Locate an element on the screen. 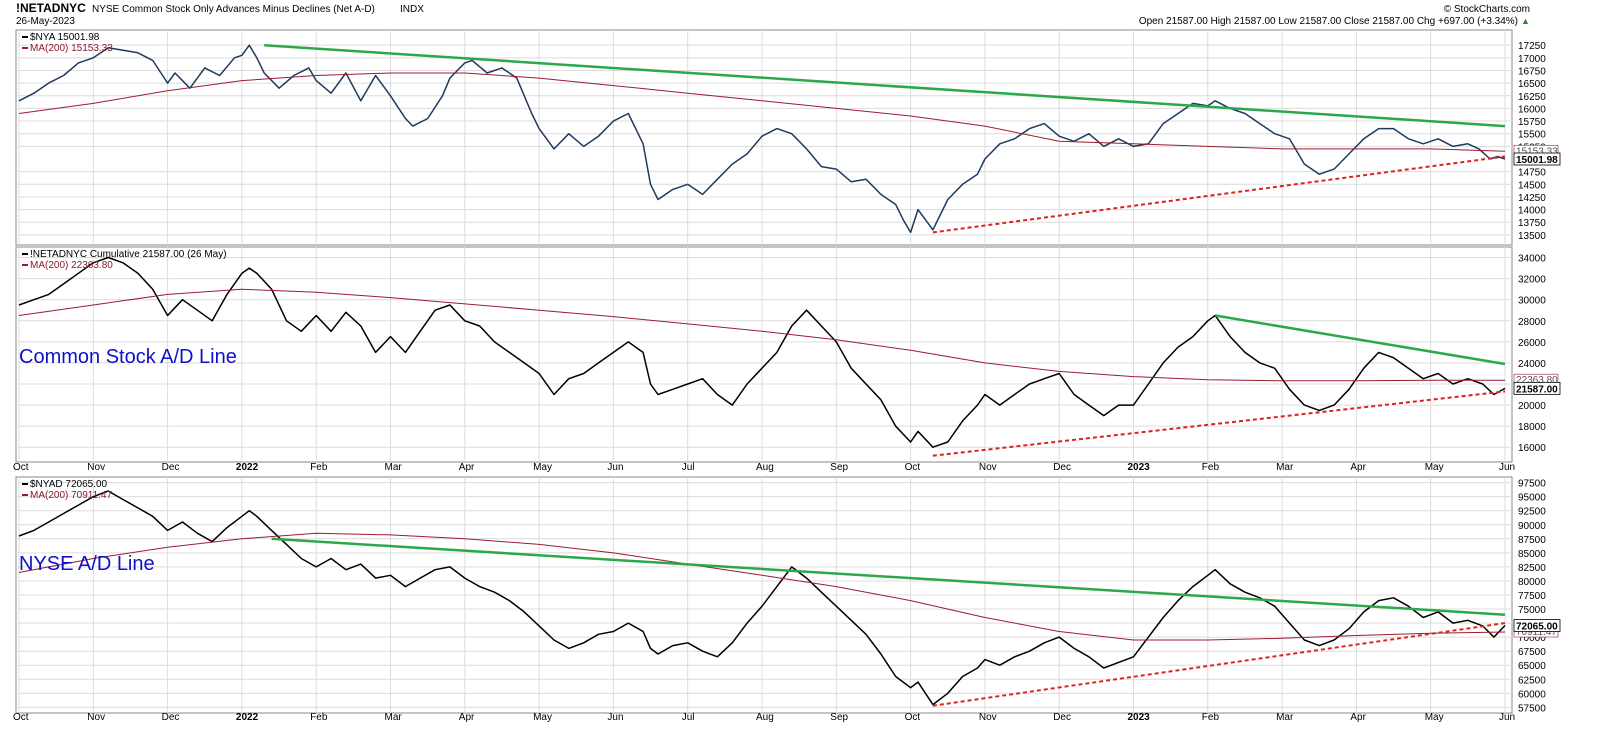 This screenshot has height=730, width=1600. y-tick-label: 15500 is located at coordinates (1532, 135).